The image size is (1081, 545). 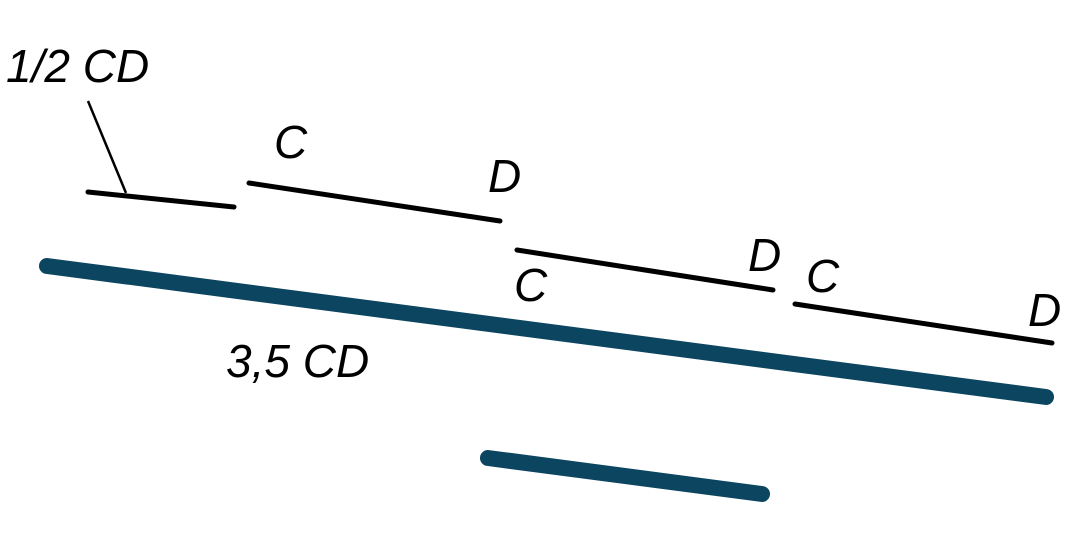 What do you see at coordinates (291, 142) in the screenshot?
I see `label-c-1: C` at bounding box center [291, 142].